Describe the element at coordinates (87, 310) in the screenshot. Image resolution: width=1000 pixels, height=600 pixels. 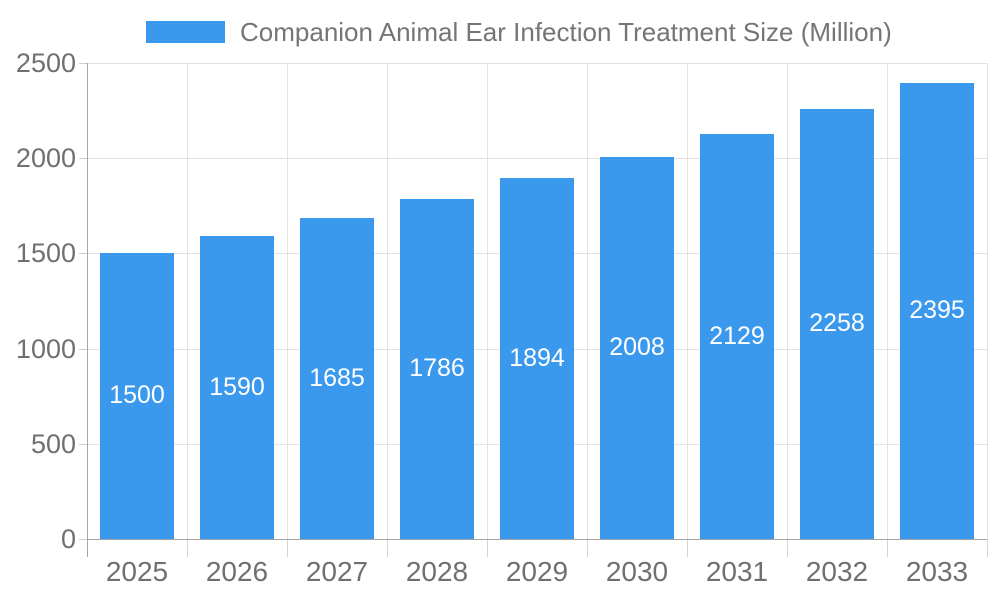
I see `y-axis-line` at that location.